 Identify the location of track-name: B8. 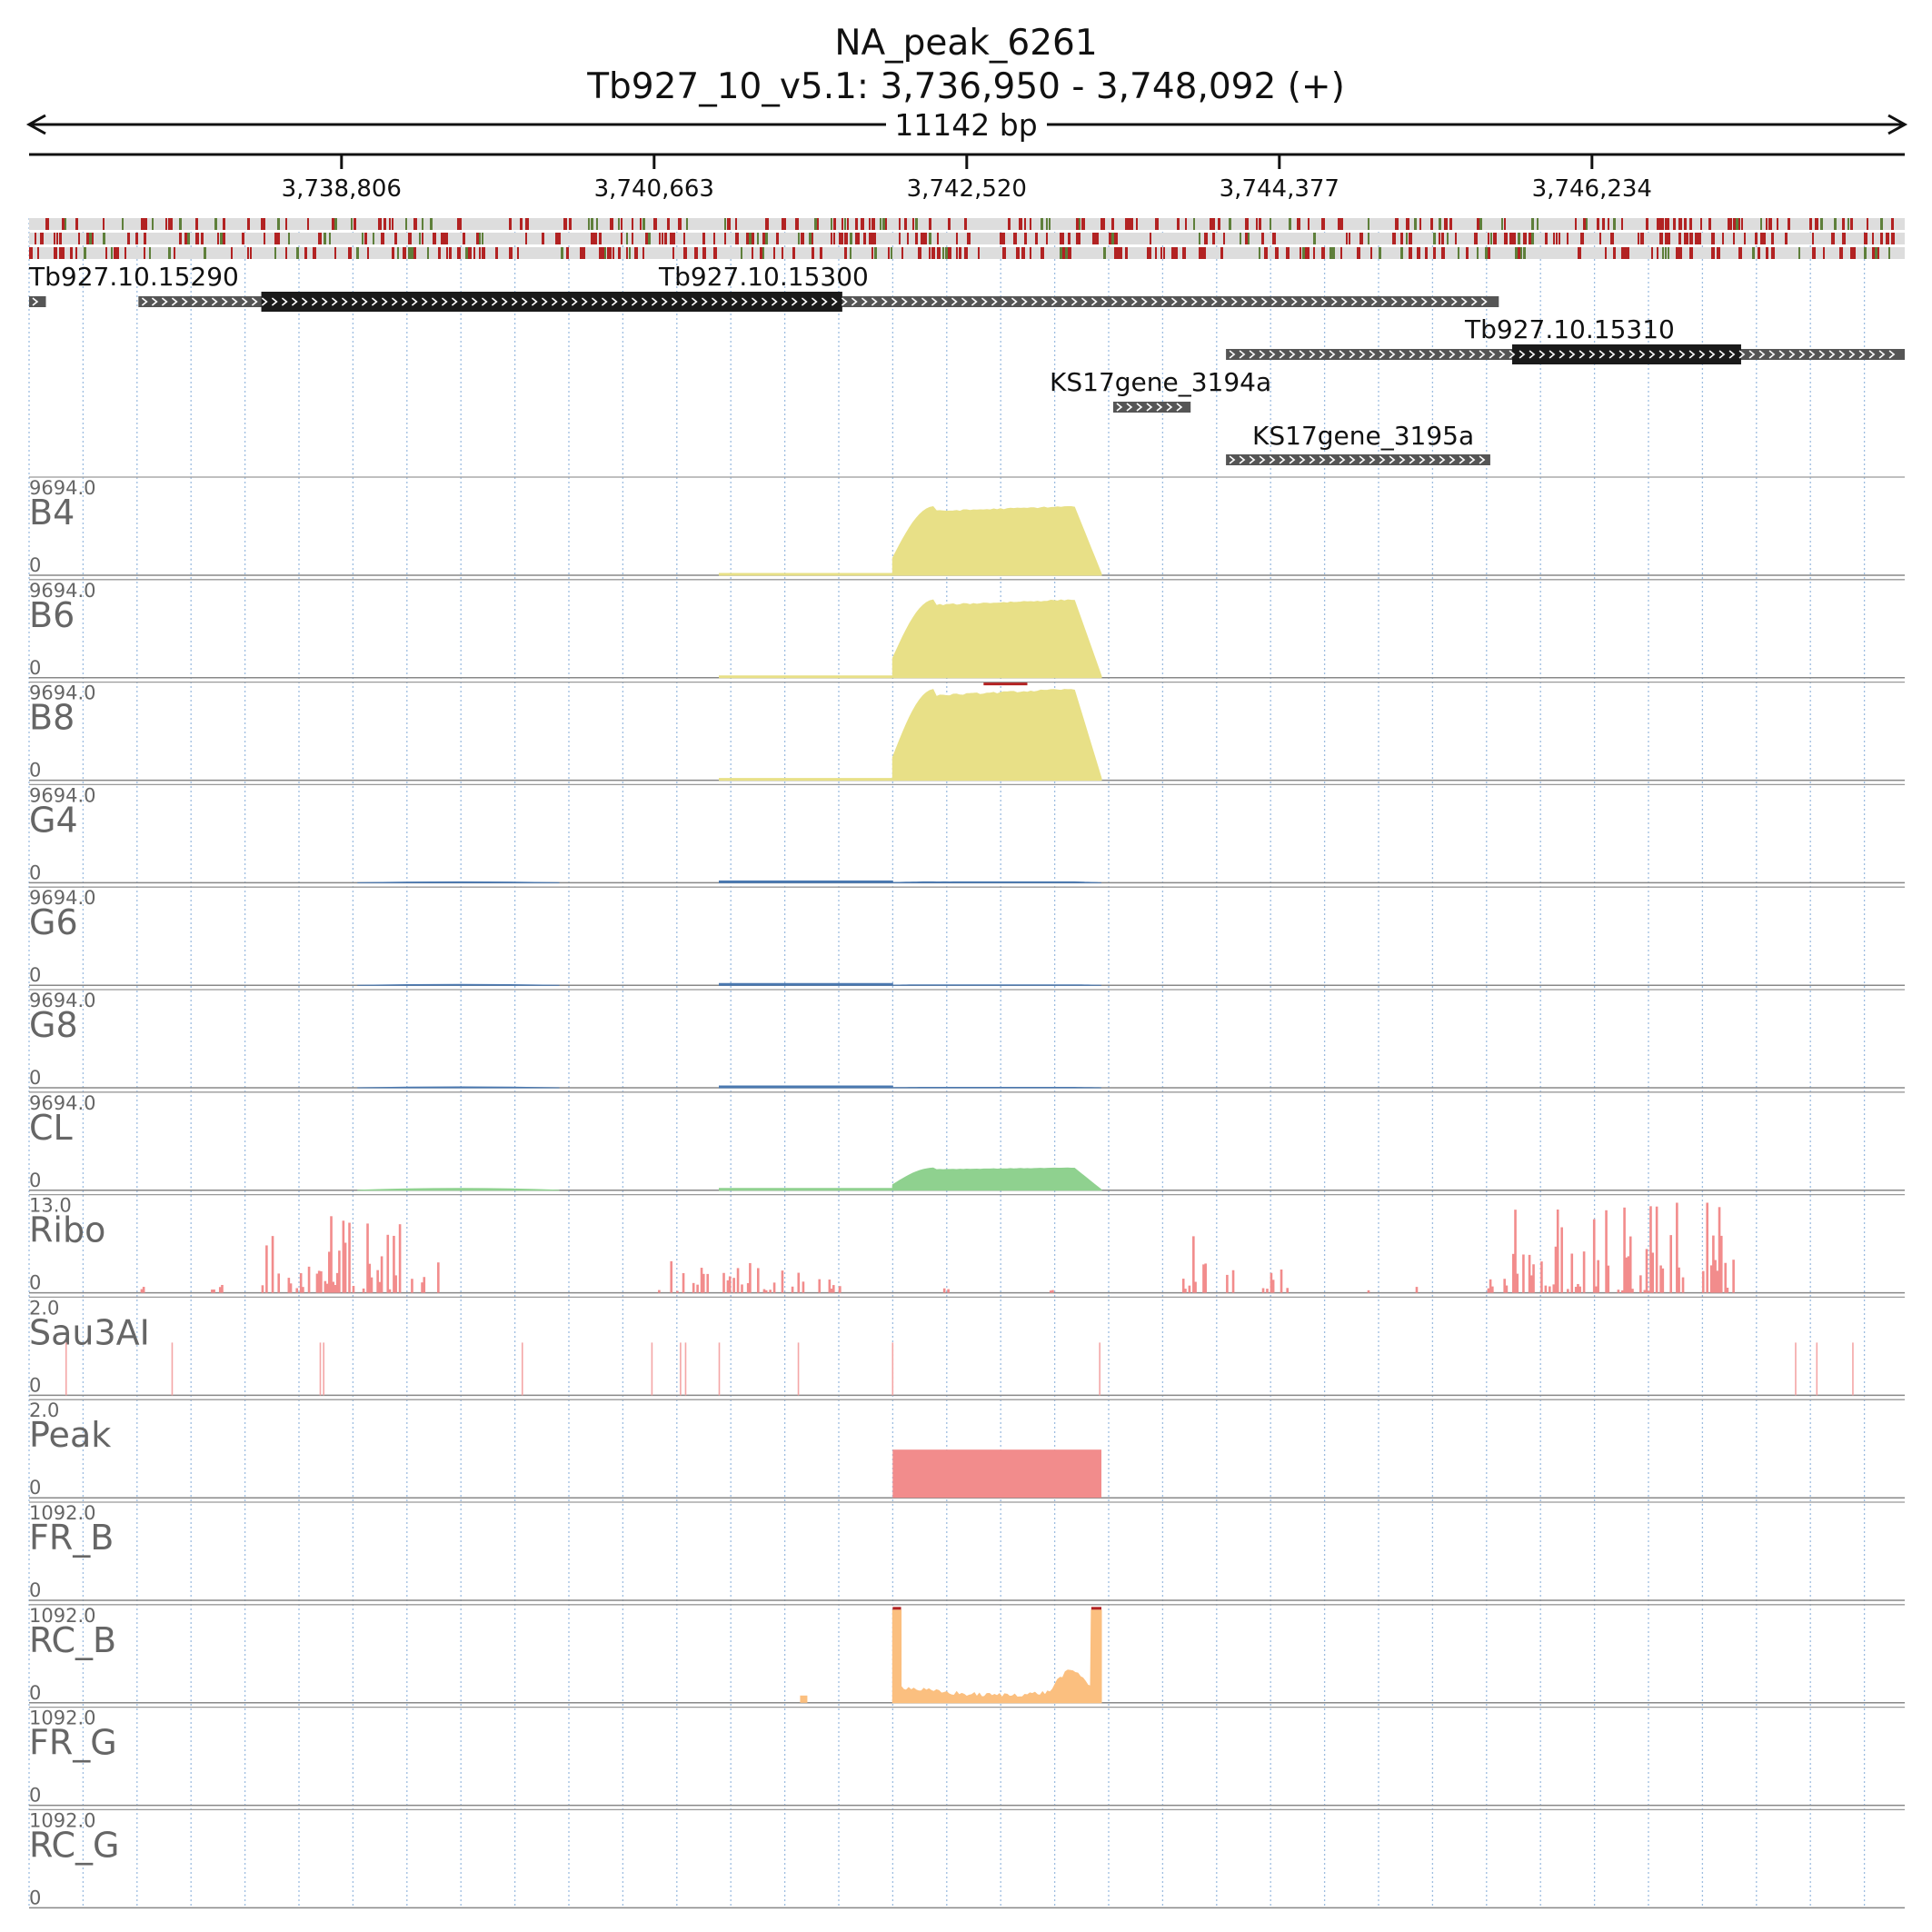
(52, 718).